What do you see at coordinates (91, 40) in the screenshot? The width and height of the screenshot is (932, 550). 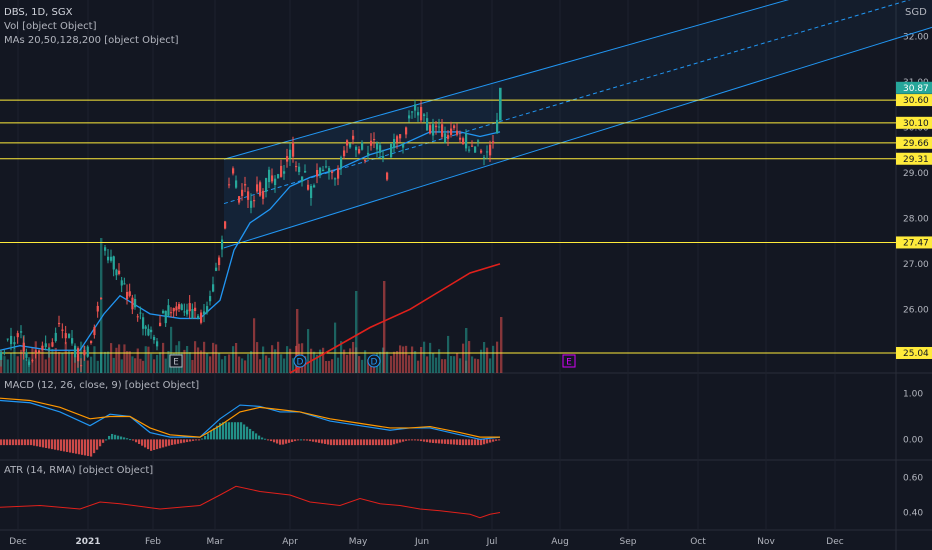 I see `moving-averages-legend: MAs 20,50,128,200 [object Object]` at bounding box center [91, 40].